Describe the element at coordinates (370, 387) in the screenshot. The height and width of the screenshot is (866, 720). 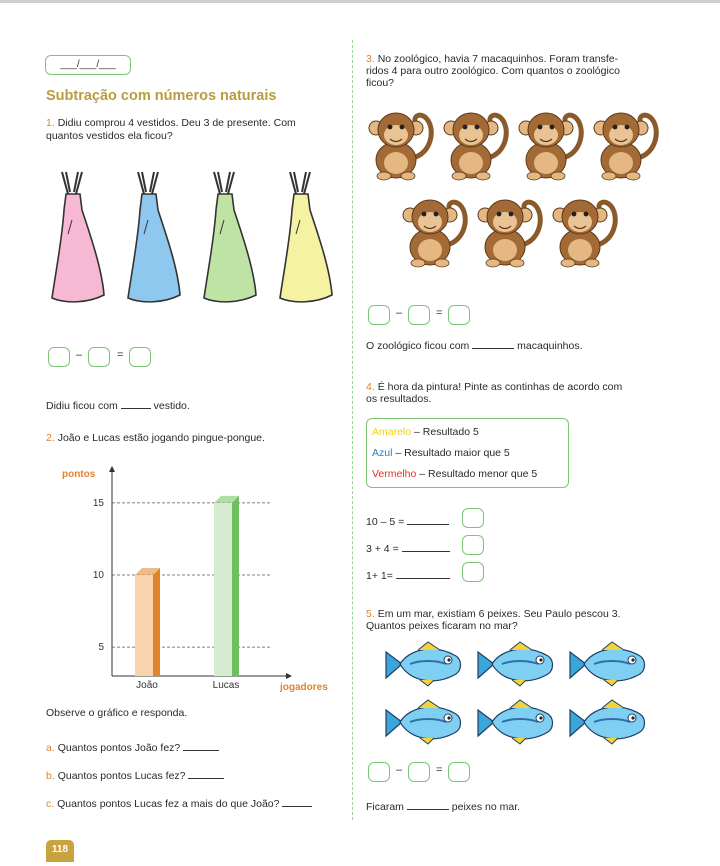
I see `question-4-number: 4.` at that location.